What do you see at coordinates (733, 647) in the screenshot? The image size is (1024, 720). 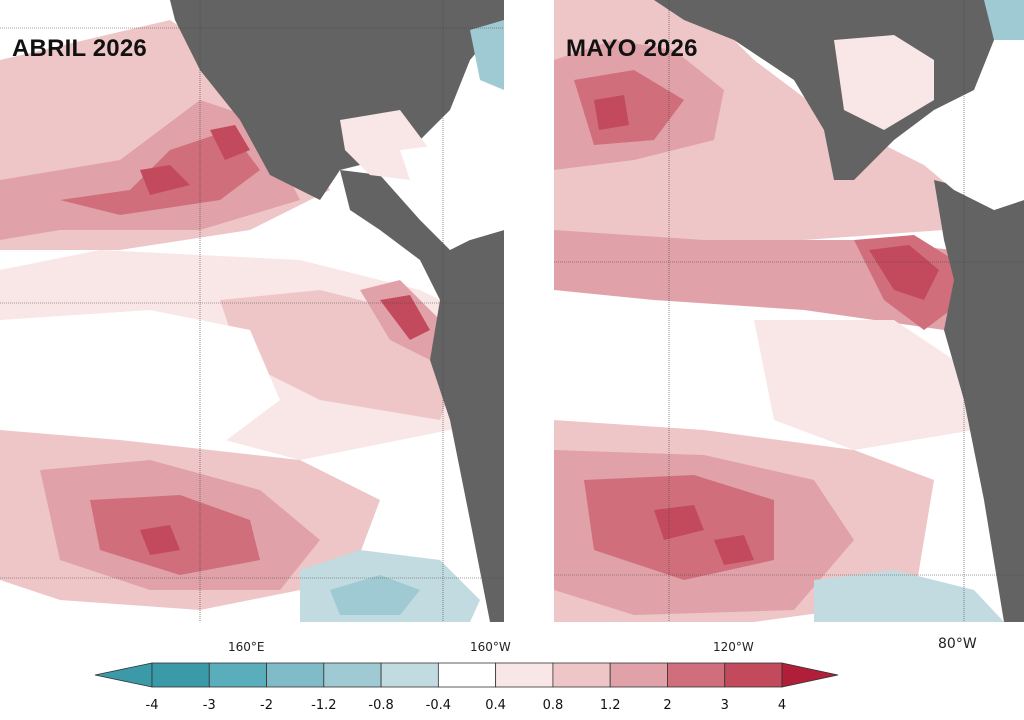 I see `longitude-label-120w: 120°W` at bounding box center [733, 647].